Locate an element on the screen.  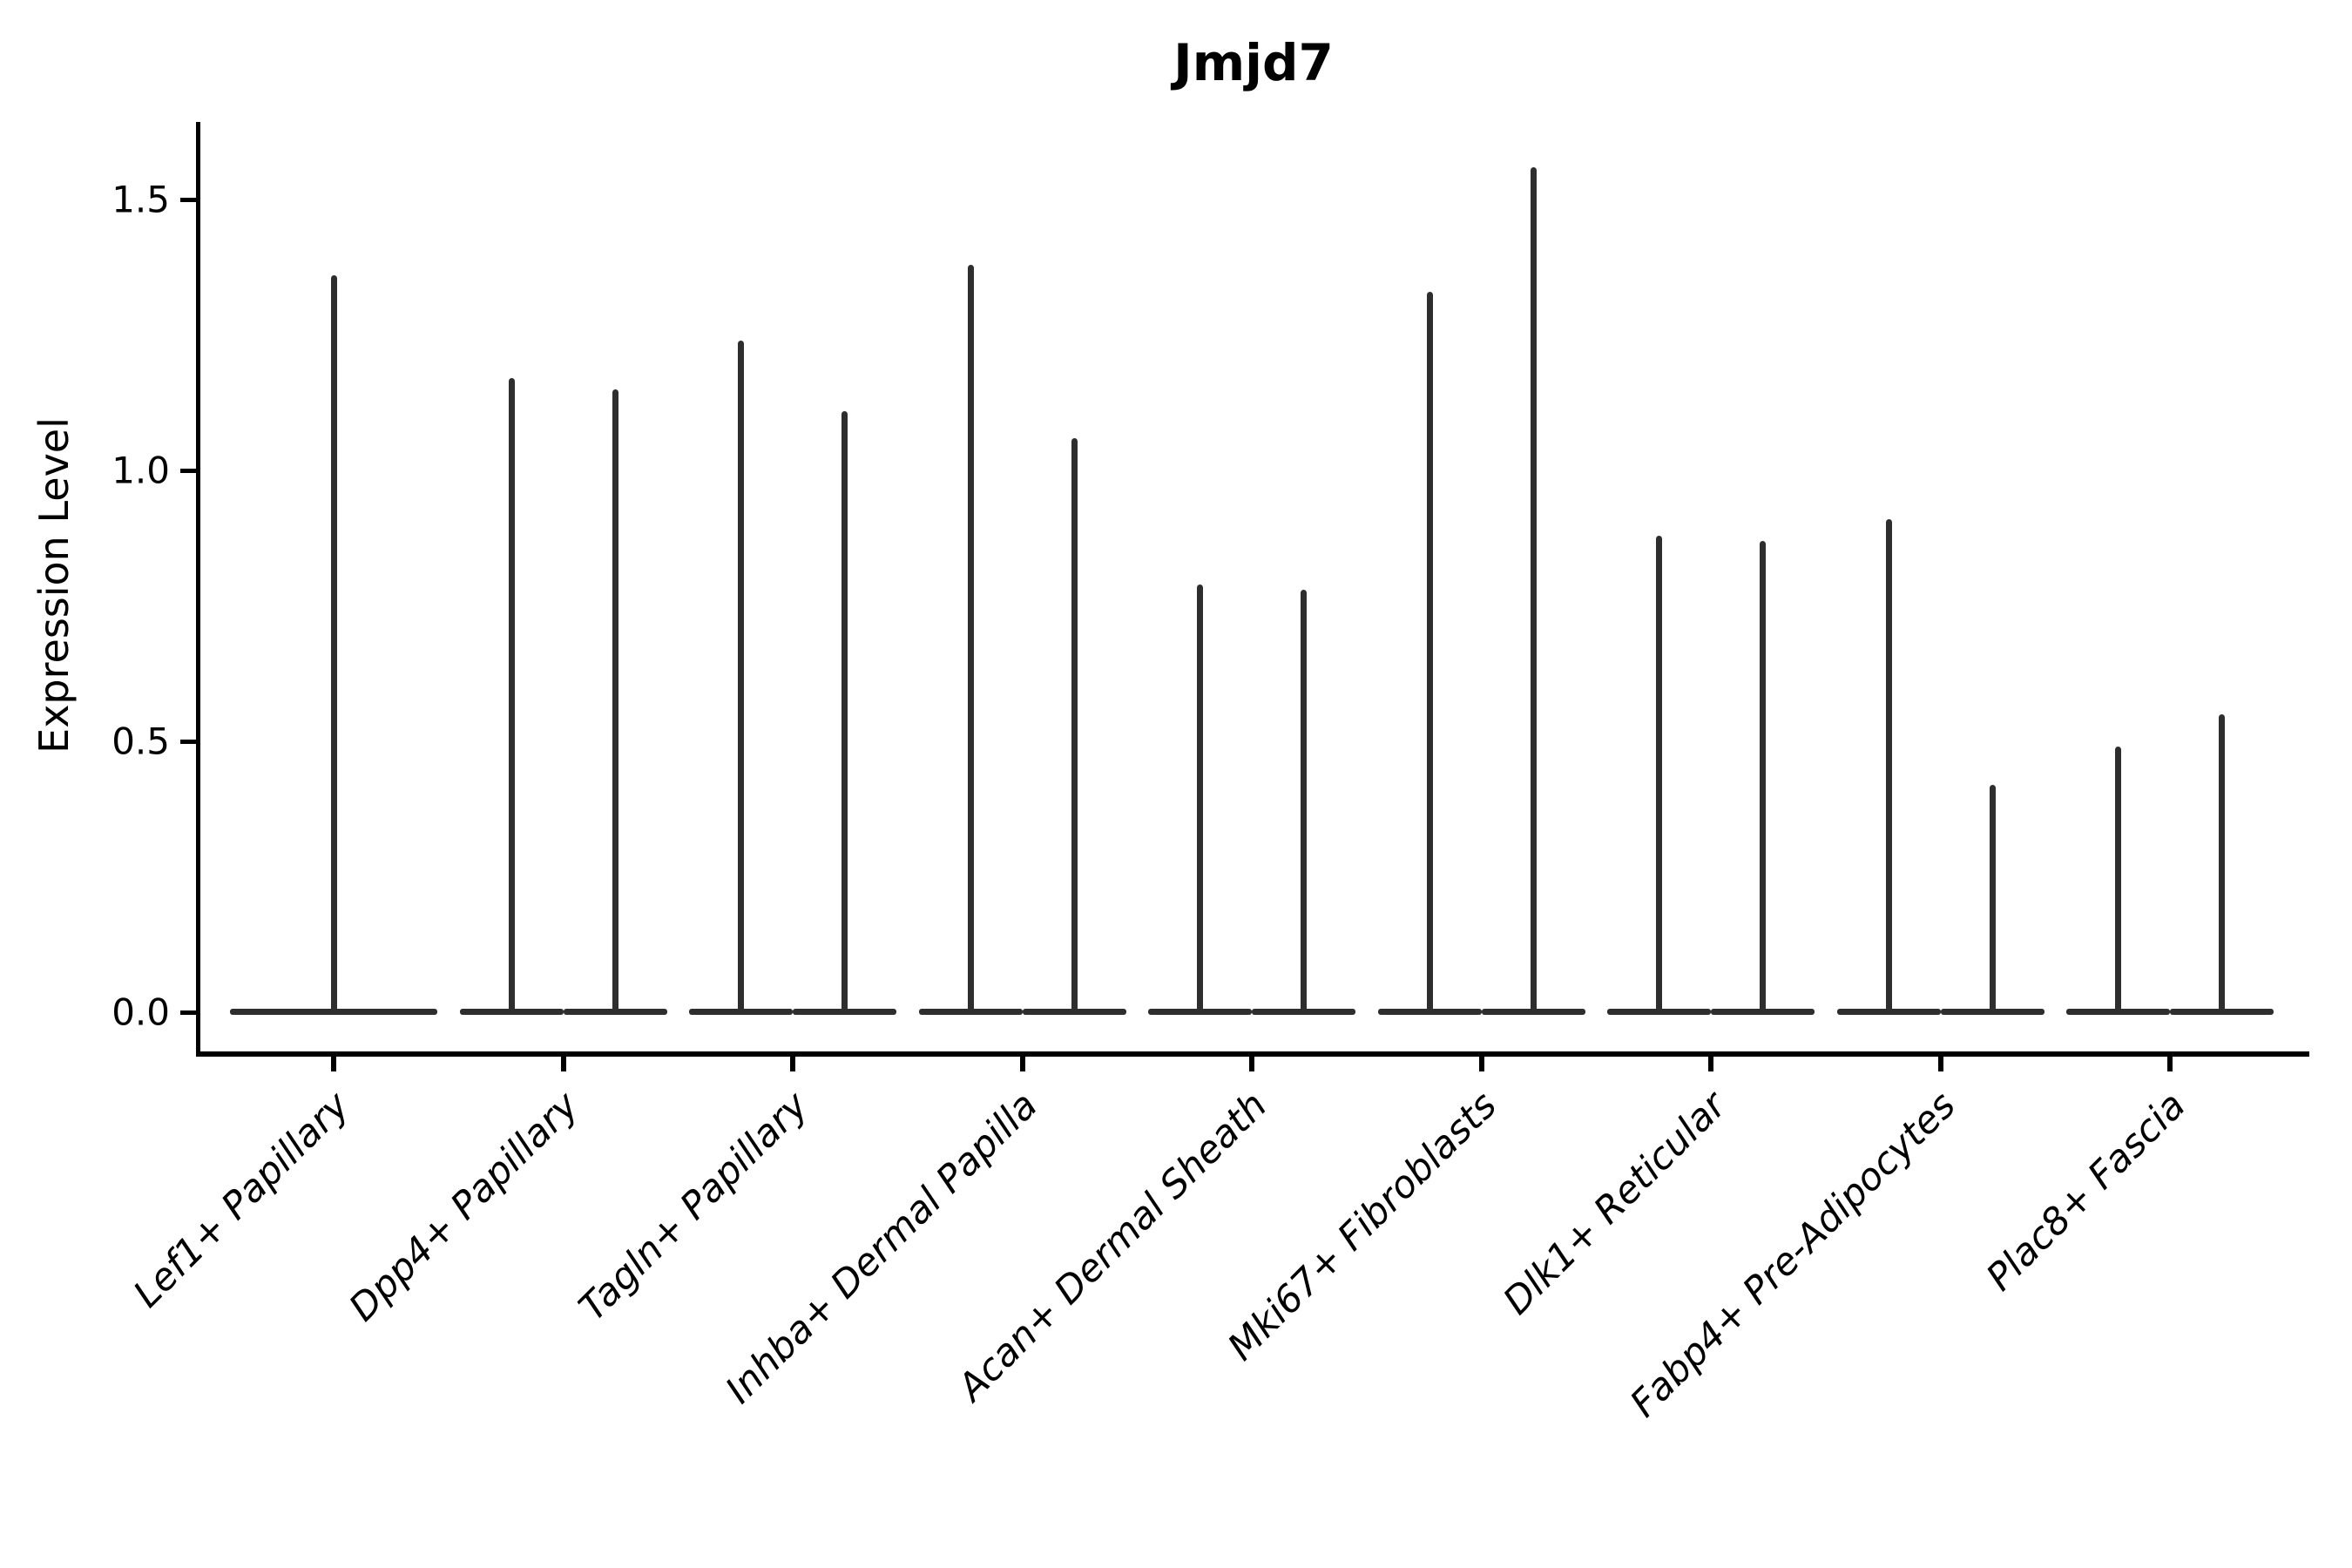
x-tick-label: Tagln+ Papillary is located at coordinates (694, 1207).